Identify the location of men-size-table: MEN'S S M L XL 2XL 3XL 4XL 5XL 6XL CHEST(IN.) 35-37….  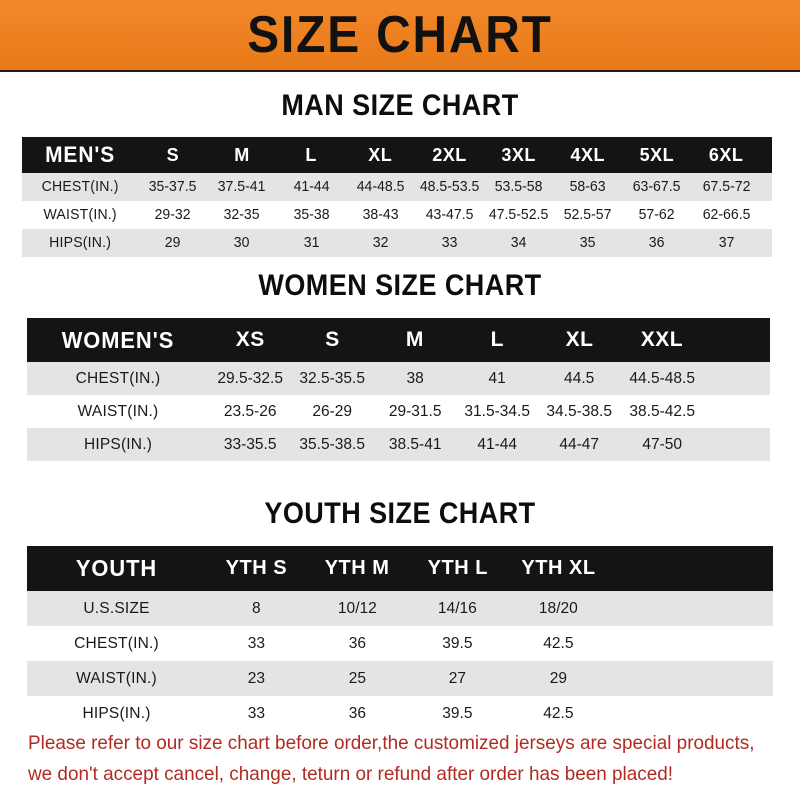
(397, 197).